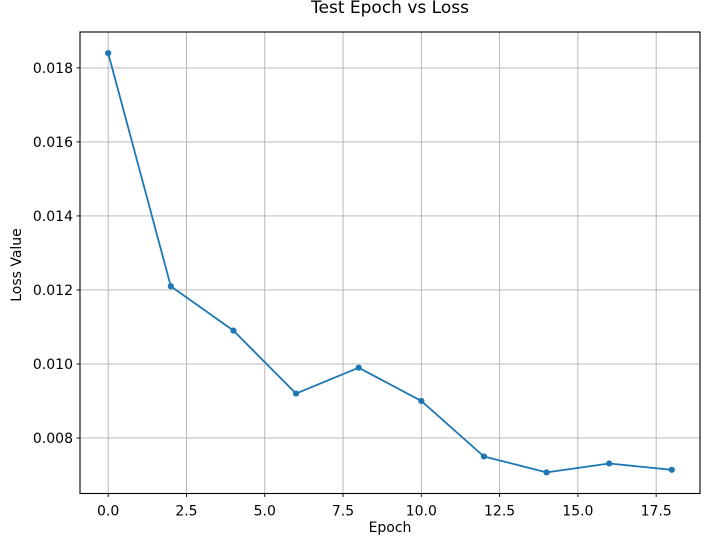 This screenshot has width=708, height=547. What do you see at coordinates (656, 512) in the screenshot?
I see `x-tick-label: 17.5` at bounding box center [656, 512].